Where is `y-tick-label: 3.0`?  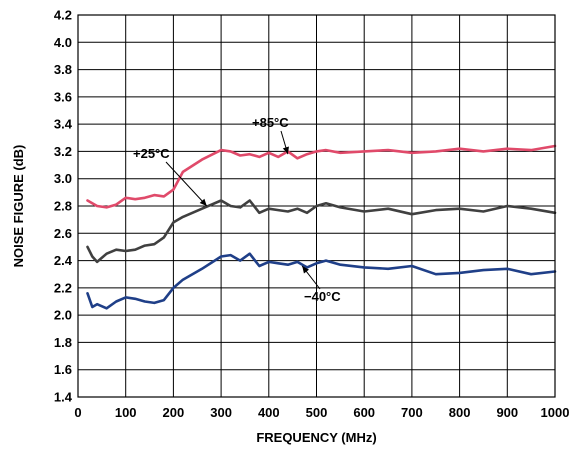
y-tick-label: 3.0 is located at coordinates (63, 178).